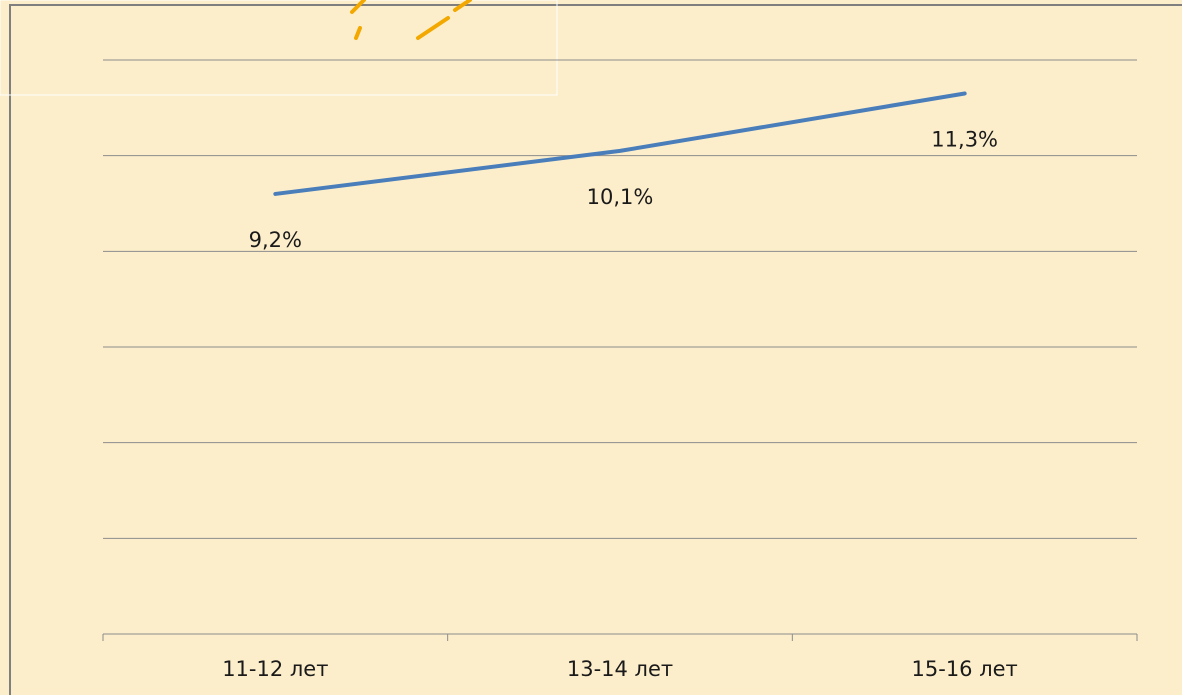 This screenshot has height=695, width=1182. What do you see at coordinates (411, 20) in the screenshot?
I see `decor-strokes` at bounding box center [411, 20].